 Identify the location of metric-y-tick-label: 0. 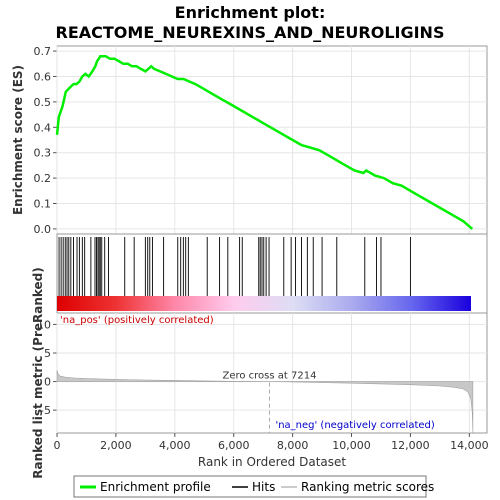
(47, 382).